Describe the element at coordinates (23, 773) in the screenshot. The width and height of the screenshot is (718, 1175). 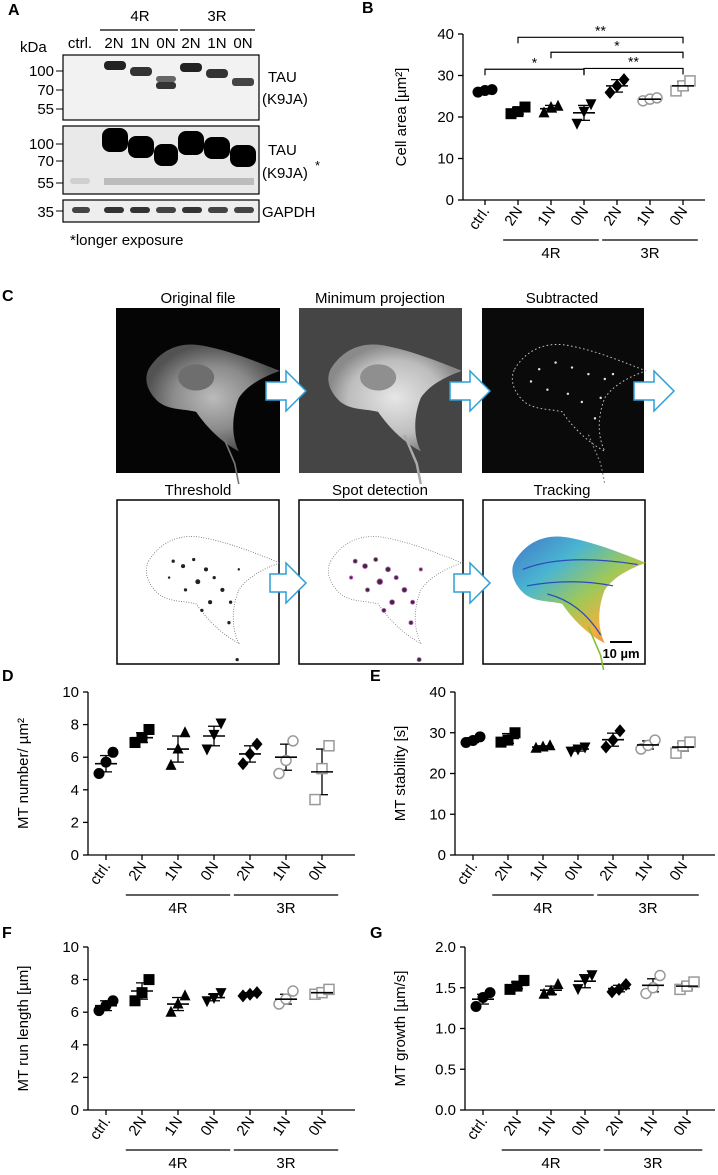
I see `y-axis-label: MT number/ µm²` at that location.